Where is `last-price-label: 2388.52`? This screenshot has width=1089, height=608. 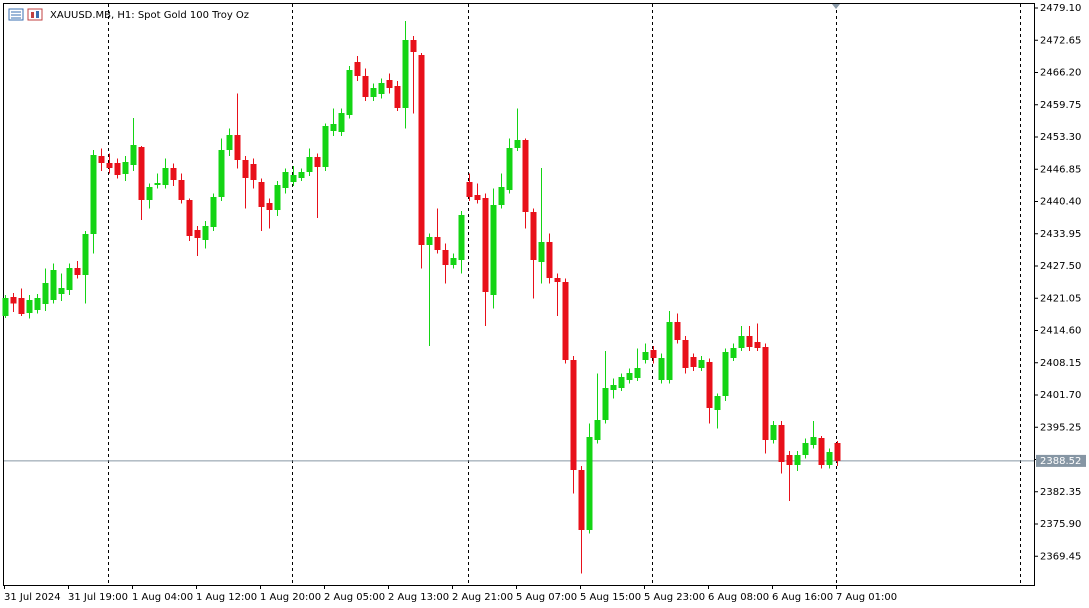 last-price-label: 2388.52 is located at coordinates (1060, 461).